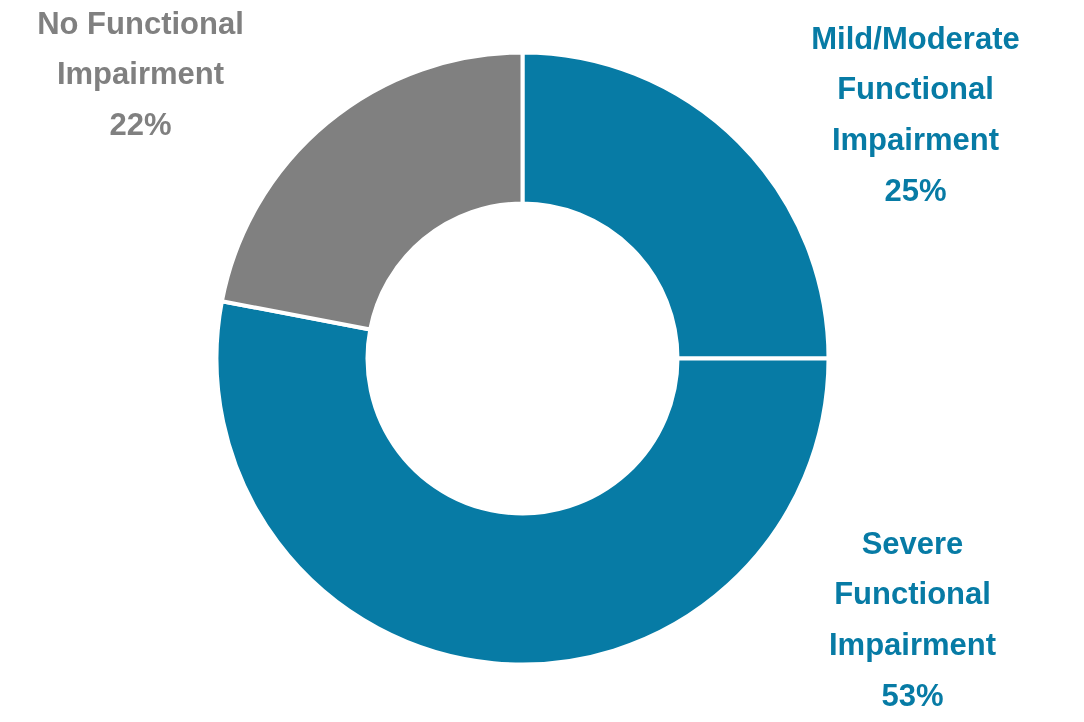  I want to click on slice-label: No Functional Impairment, so click(140, 48).